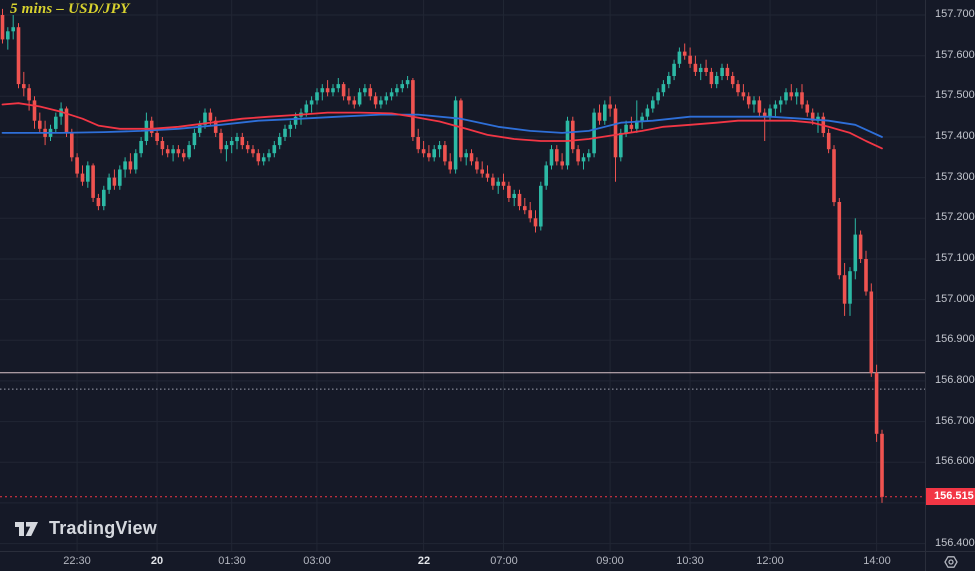  Describe the element at coordinates (770, 561) in the screenshot. I see `time-axis-label: 12:00` at that location.